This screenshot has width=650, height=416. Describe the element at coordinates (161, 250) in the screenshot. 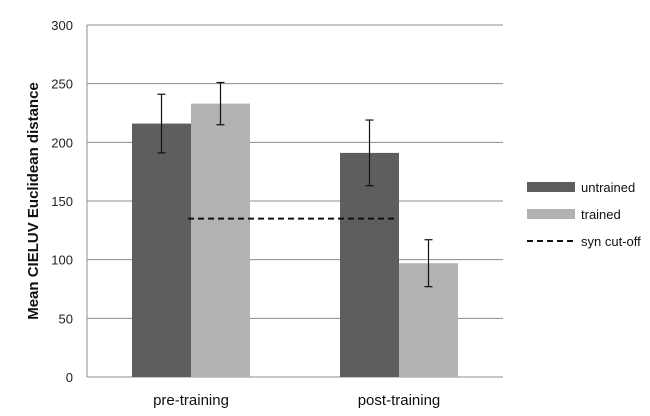

I see `bar-untrained-pre-training` at that location.